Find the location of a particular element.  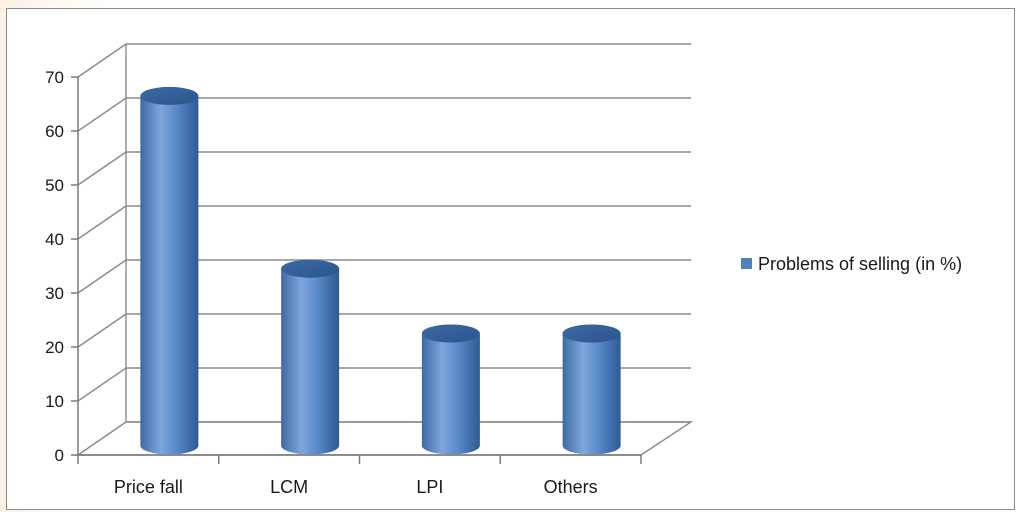

y-tick-label: 50 is located at coordinates (54, 185).